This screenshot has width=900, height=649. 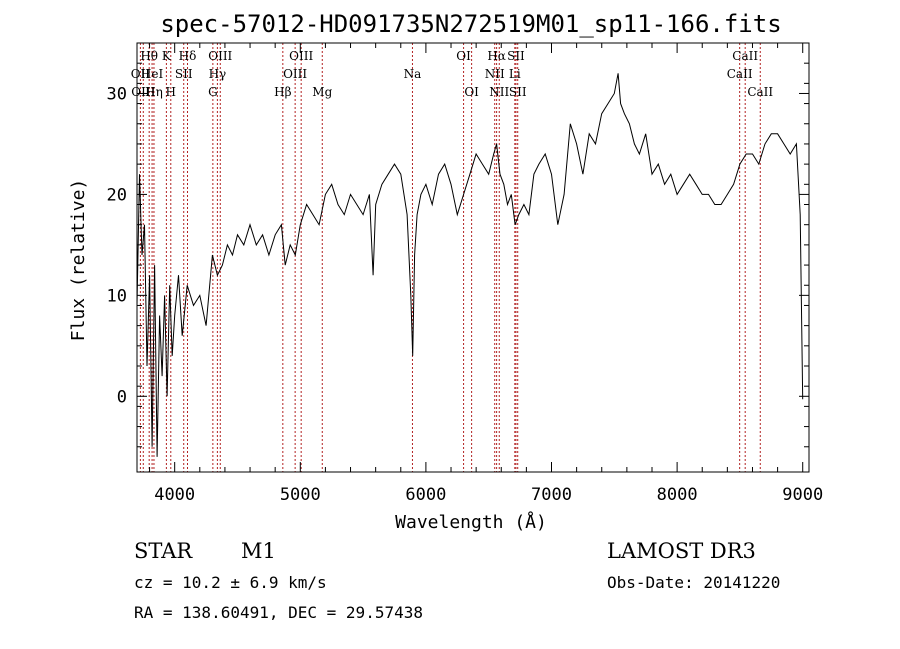 I want to click on observation-date: Obs-Date: 20141220, so click(x=694, y=582).